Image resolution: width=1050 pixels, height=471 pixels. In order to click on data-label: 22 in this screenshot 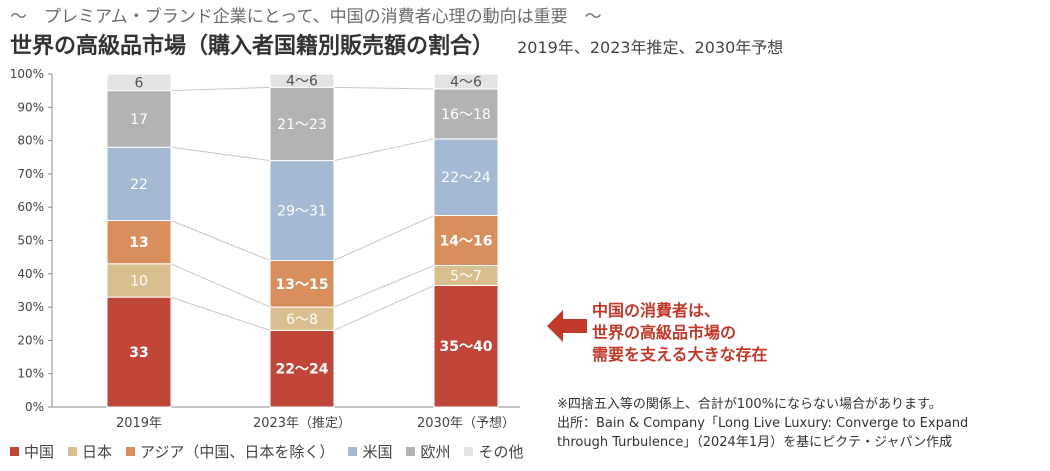, I will do `click(139, 185)`.